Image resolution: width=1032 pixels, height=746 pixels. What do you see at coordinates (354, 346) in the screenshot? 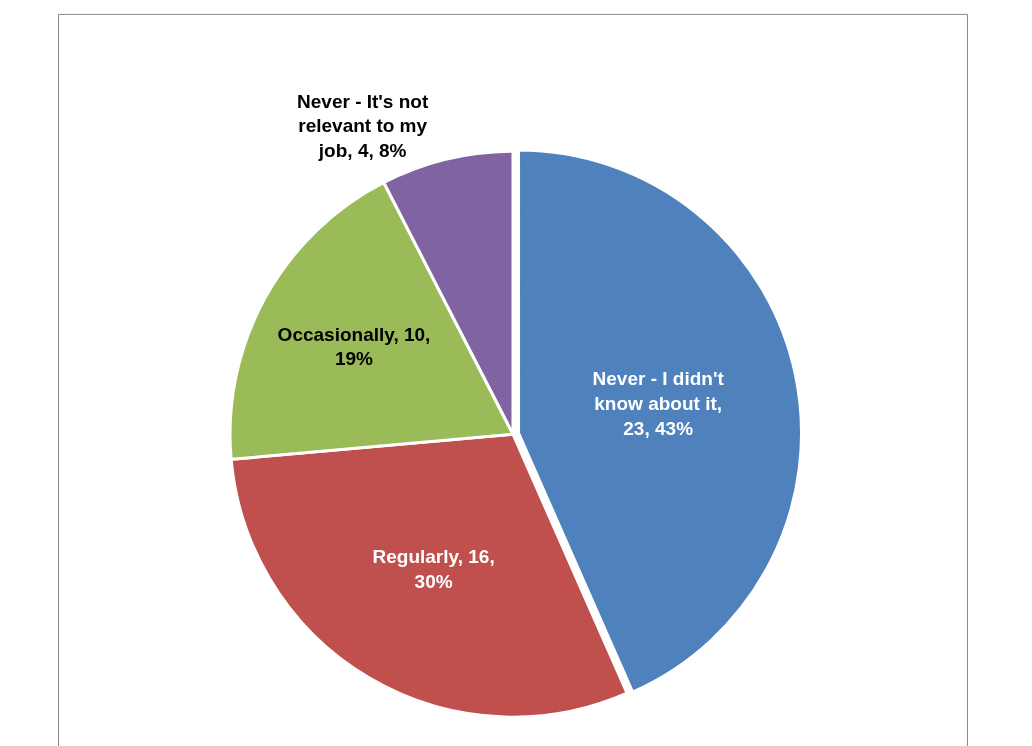
I see `slice-label: Occasionally, 10, 19%` at bounding box center [354, 346].